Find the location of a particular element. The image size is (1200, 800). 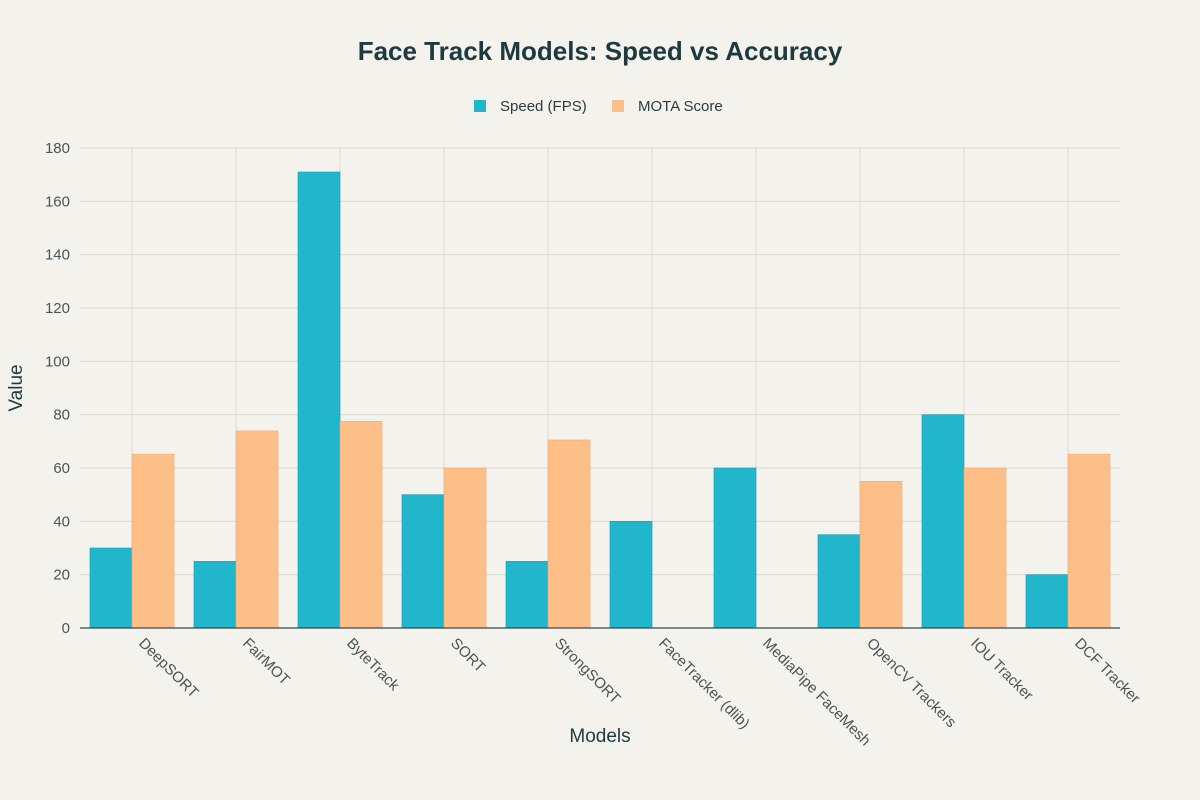

x-tick-label: FairMOT is located at coordinates (266, 662).